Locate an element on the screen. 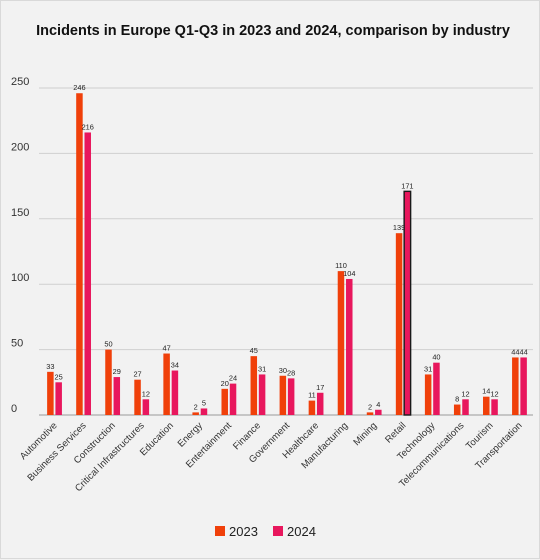 This screenshot has height=560, width=540. data-label: 50 is located at coordinates (108, 344).